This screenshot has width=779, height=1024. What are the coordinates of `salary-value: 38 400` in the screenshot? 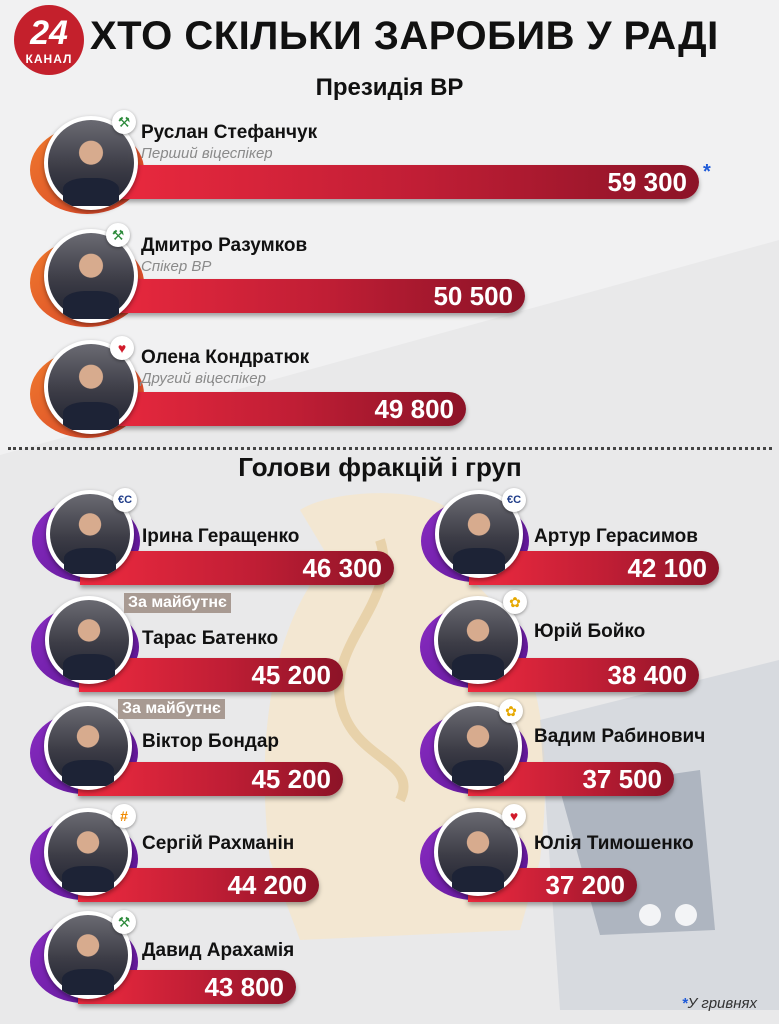 It's located at (647, 675).